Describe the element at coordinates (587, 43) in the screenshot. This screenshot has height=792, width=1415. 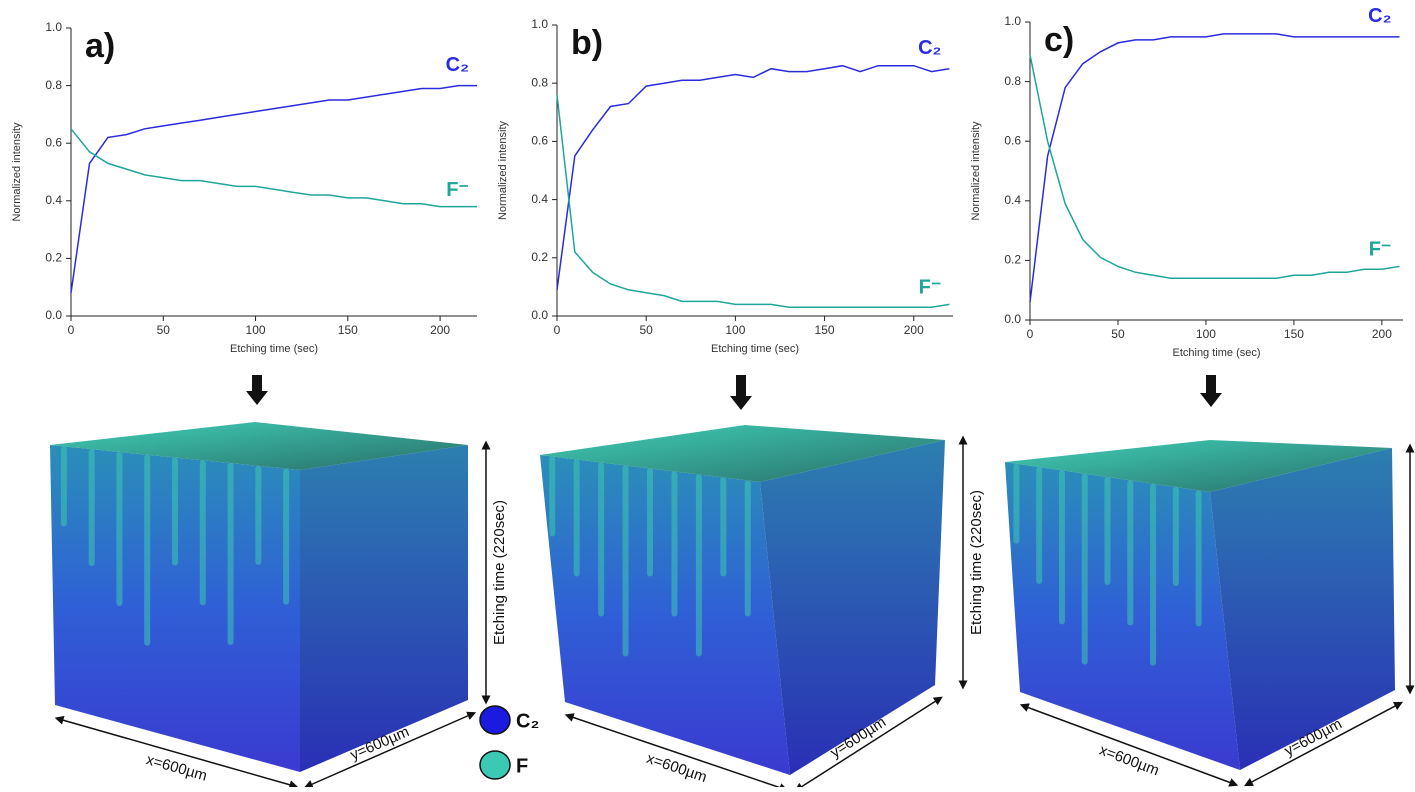
I see `panel-label: b)` at that location.